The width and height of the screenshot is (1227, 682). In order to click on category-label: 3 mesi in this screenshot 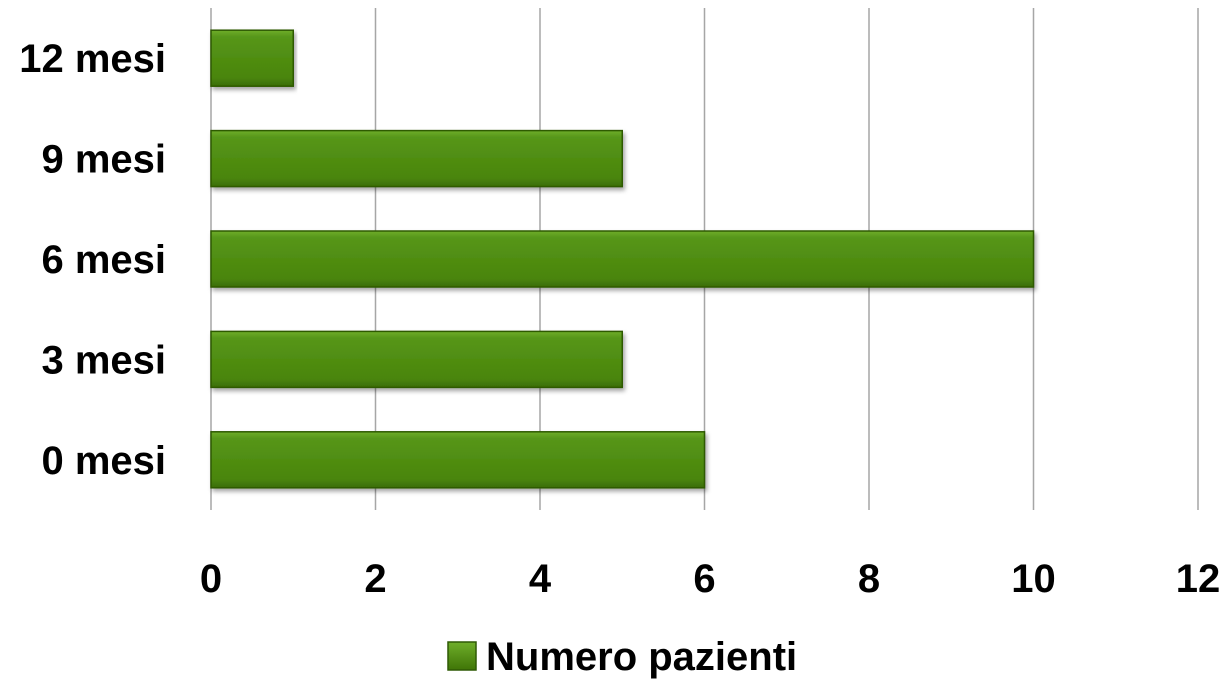, I will do `click(103, 360)`.